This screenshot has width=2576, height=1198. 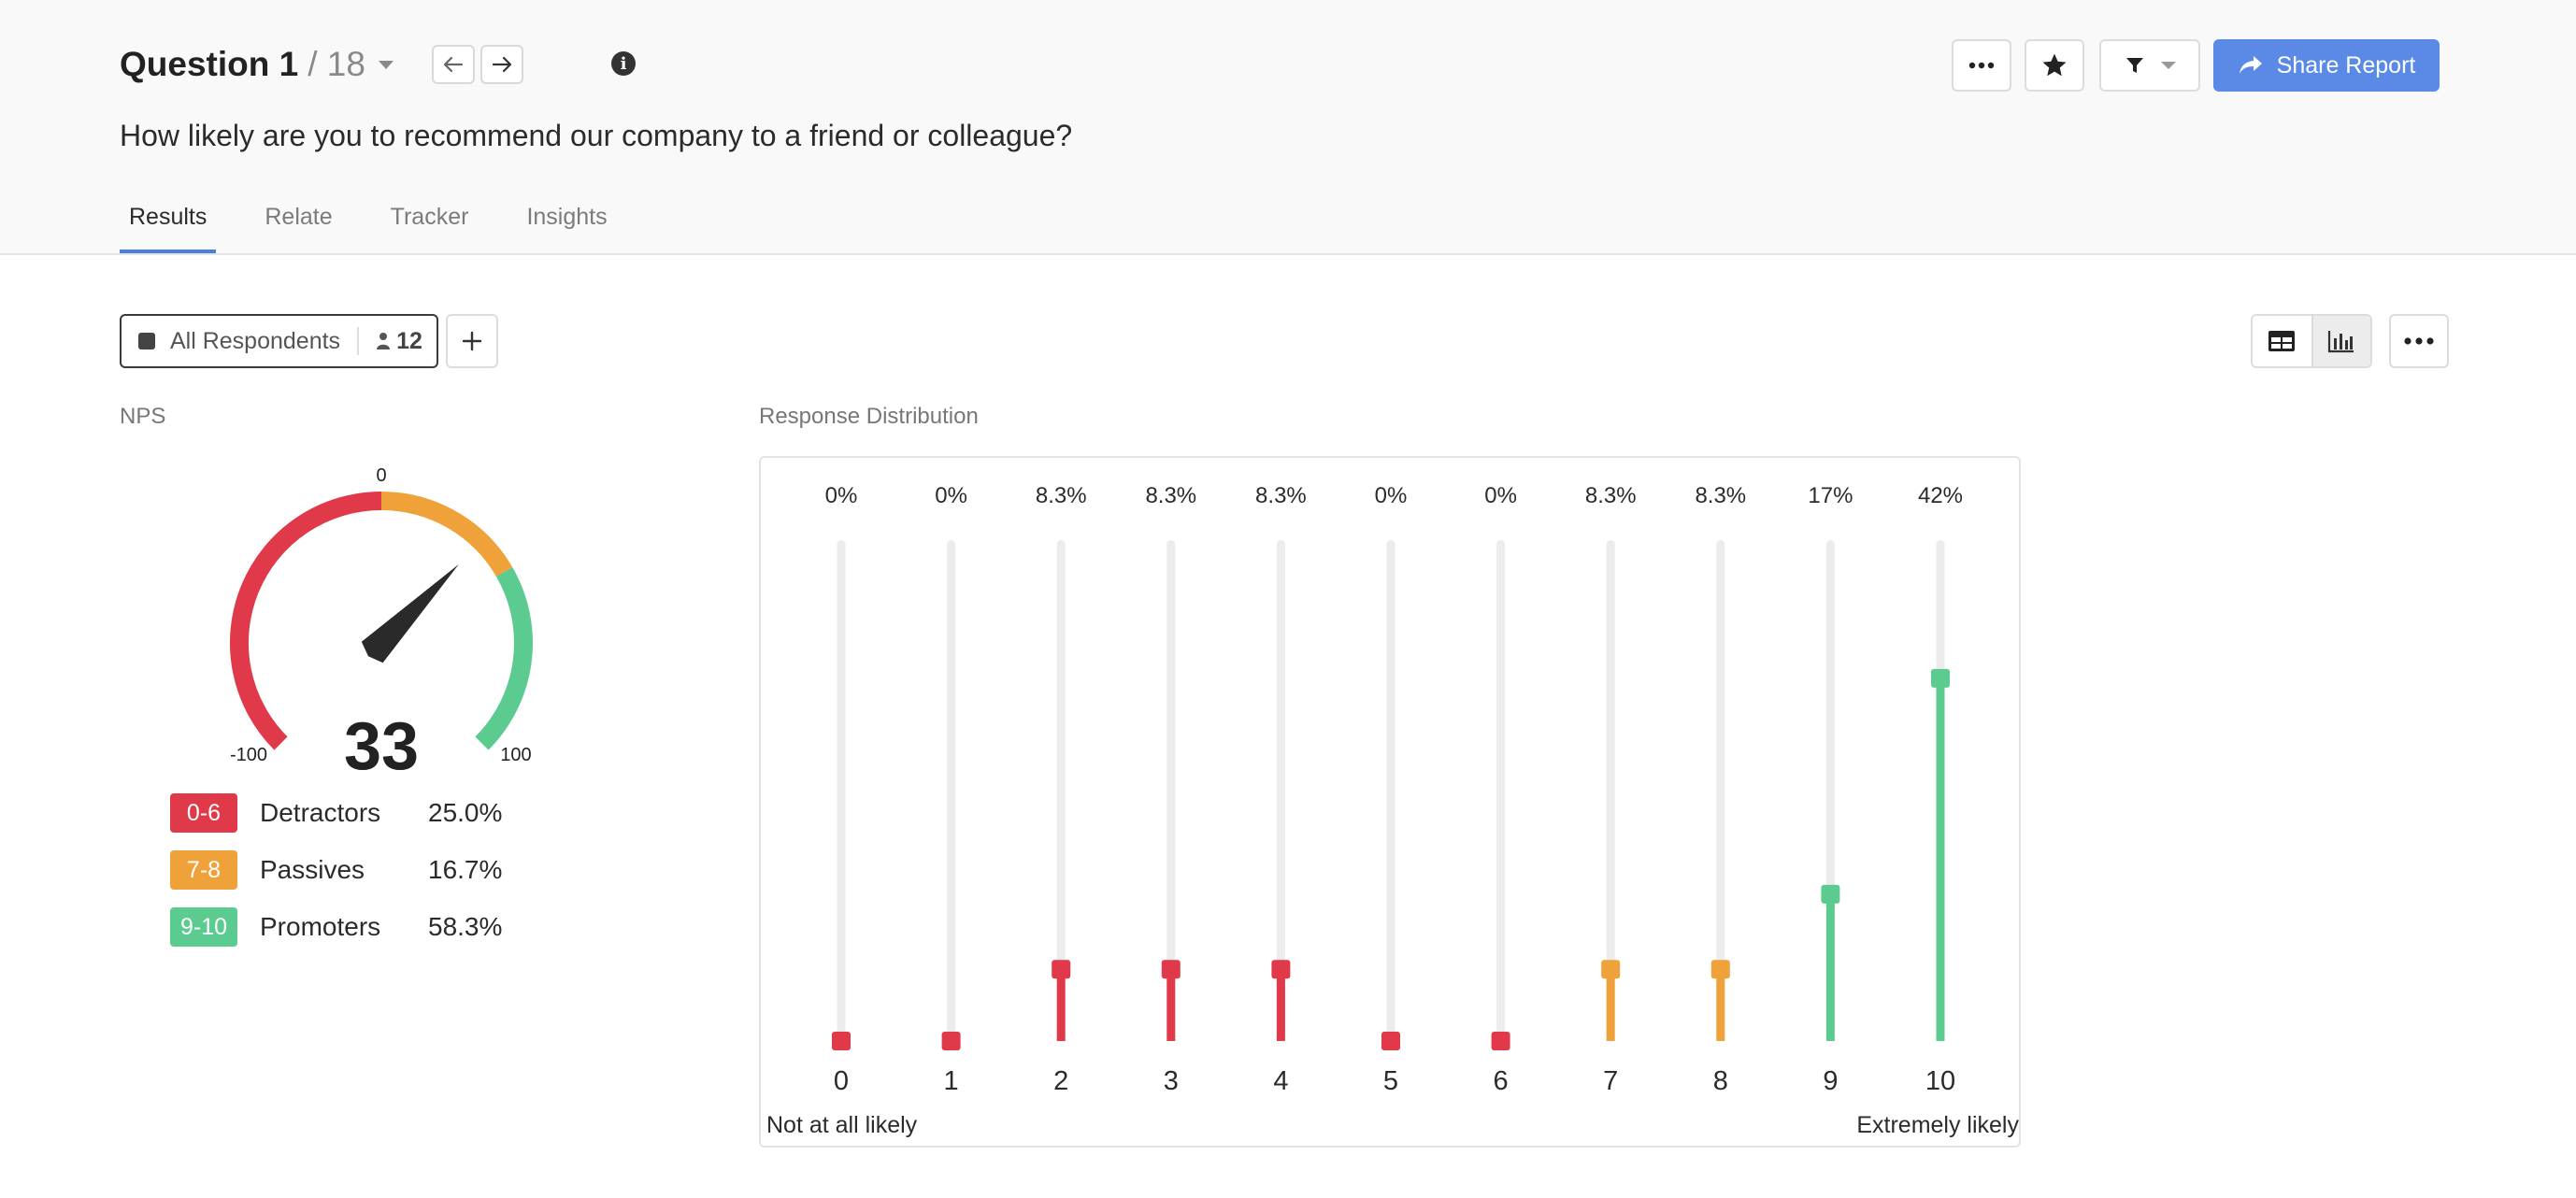 What do you see at coordinates (1500, 495) in the screenshot?
I see `value-label-6: 0%` at bounding box center [1500, 495].